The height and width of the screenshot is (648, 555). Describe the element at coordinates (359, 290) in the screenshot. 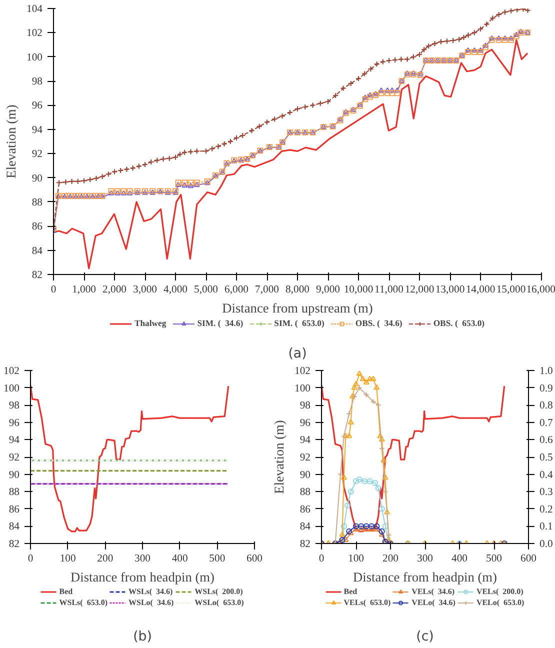

I see `x-tick-label: 10,000` at that location.